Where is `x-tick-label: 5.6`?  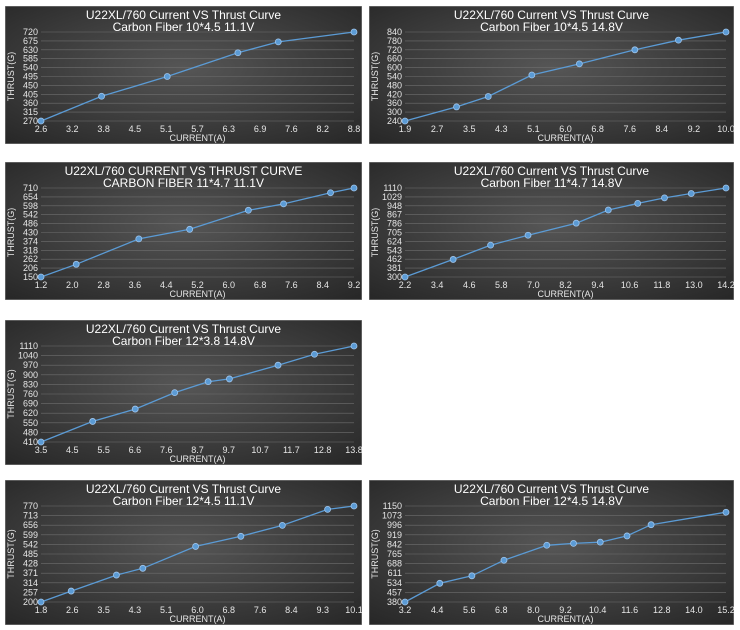
x-tick-label: 5.6 is located at coordinates (469, 610).